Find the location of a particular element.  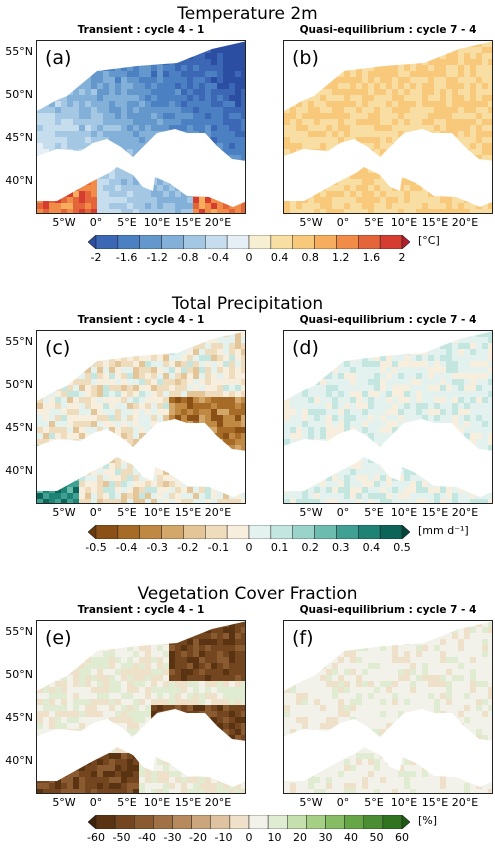

map-panel: (e) is located at coordinates (141, 707).